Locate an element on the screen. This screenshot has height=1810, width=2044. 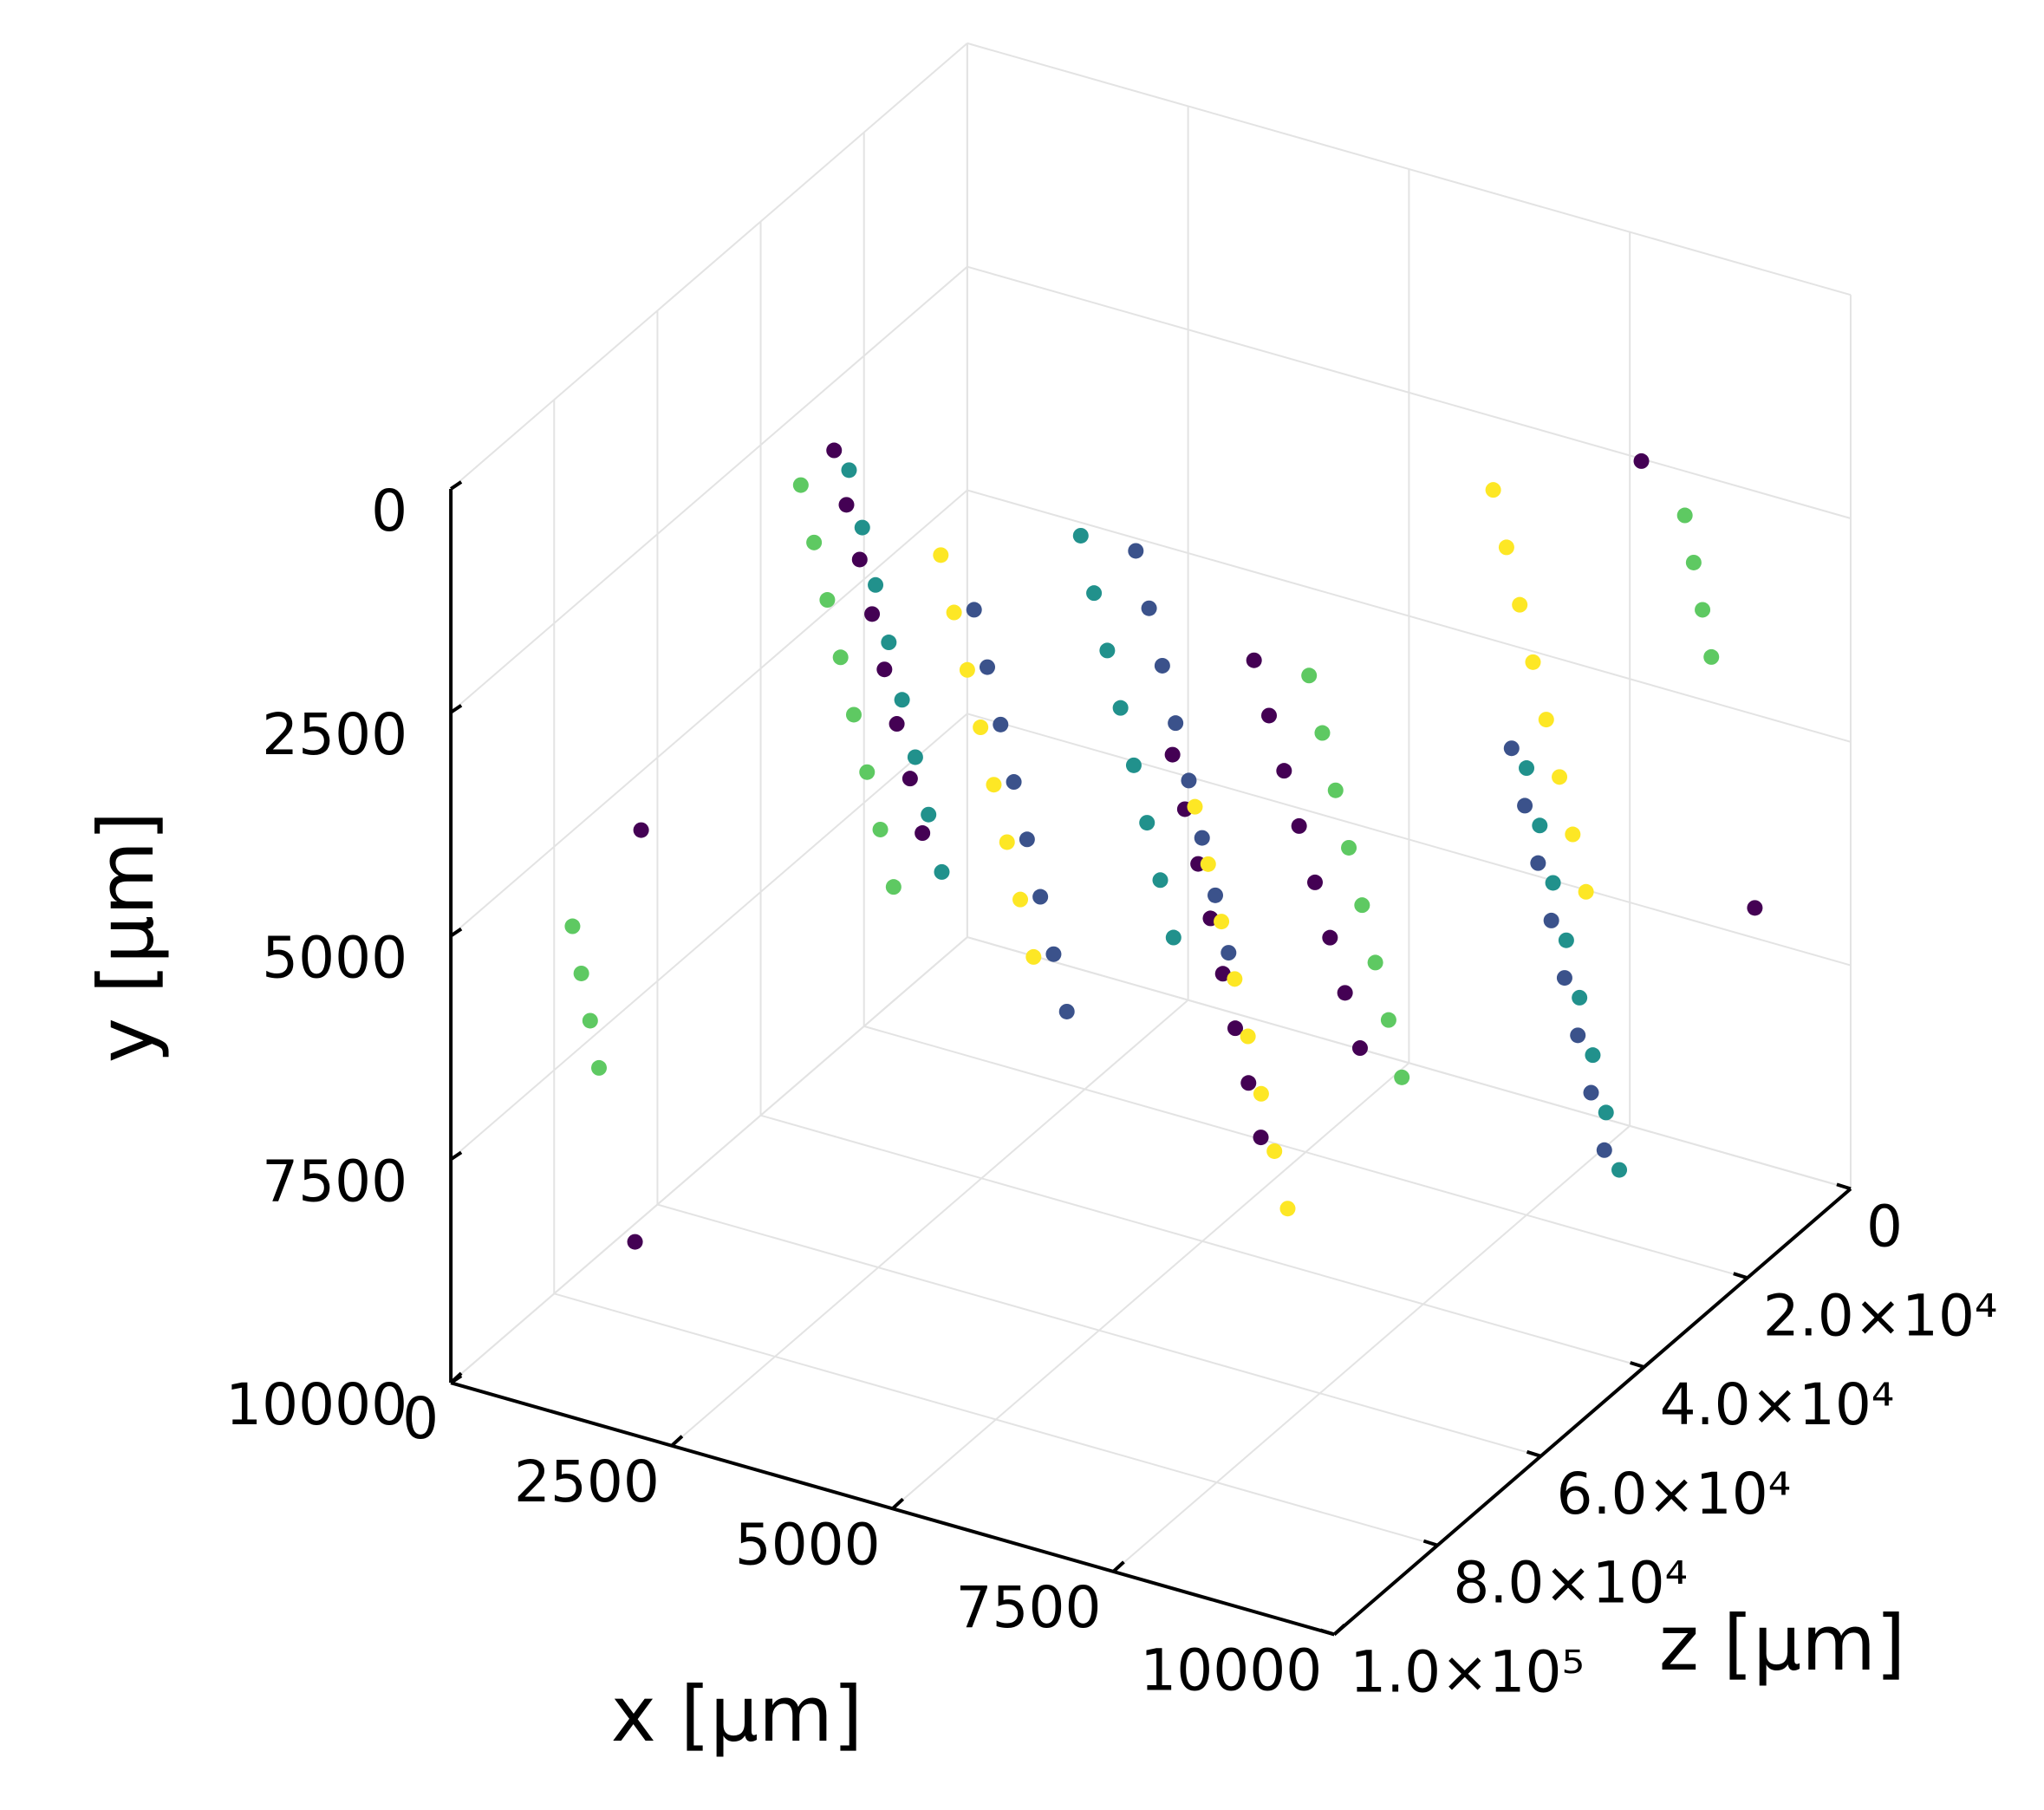
y-tick-label: 2500 is located at coordinates (334, 734).